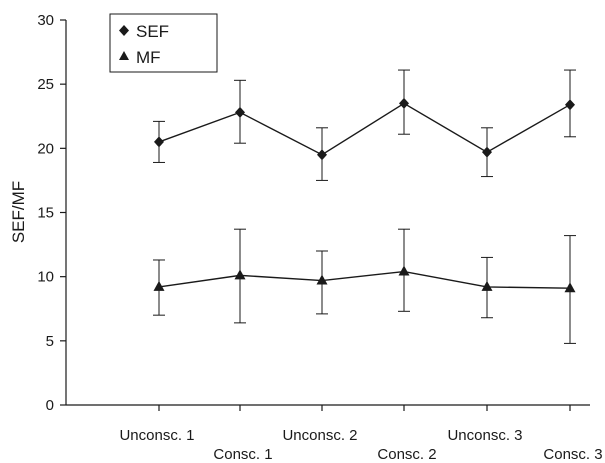  What do you see at coordinates (572, 454) in the screenshot?
I see `x-tick-label: Consc. 3` at bounding box center [572, 454].